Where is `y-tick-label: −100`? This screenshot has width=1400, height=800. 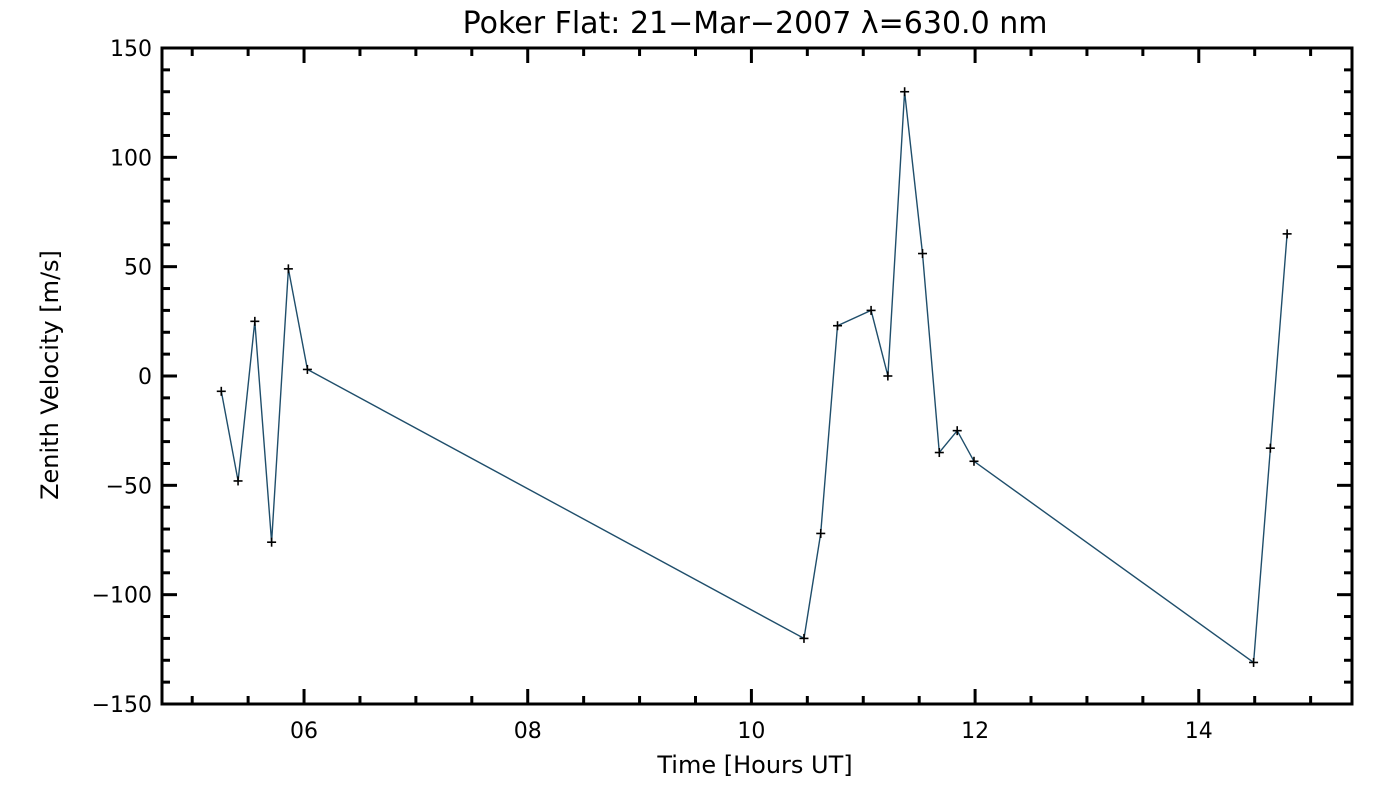 y-tick-label: −100 is located at coordinates (122, 596).